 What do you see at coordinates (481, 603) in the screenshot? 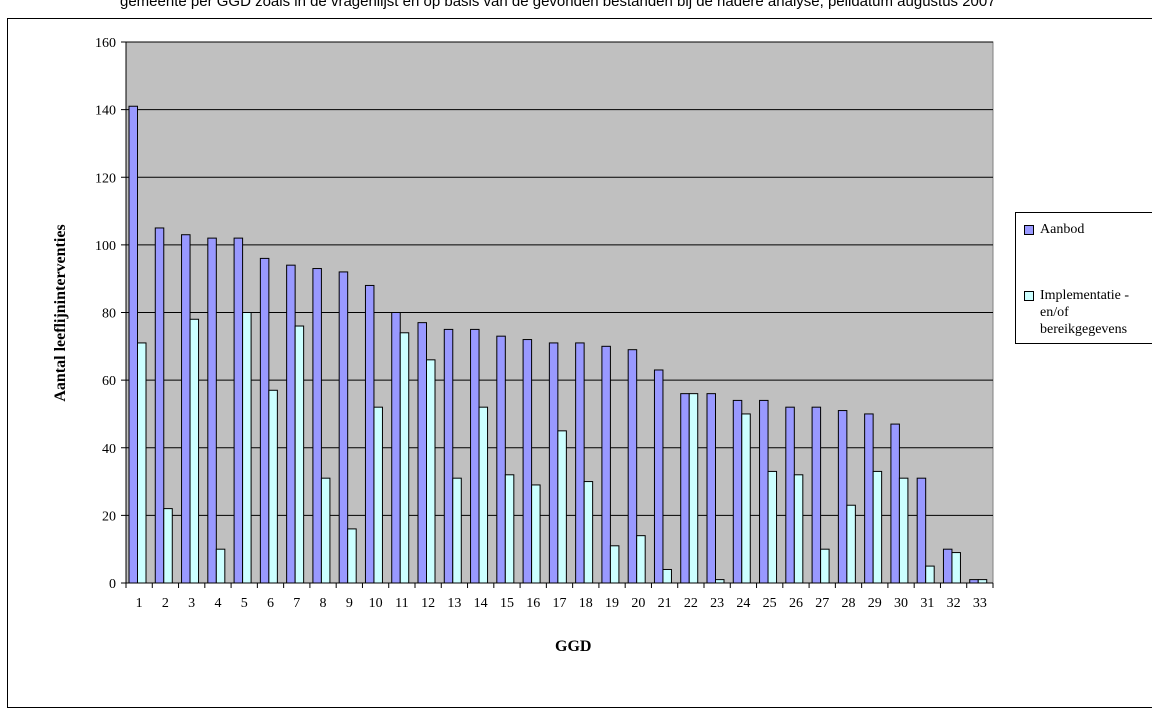
I see `x-tick-label-14: 14` at bounding box center [481, 603].